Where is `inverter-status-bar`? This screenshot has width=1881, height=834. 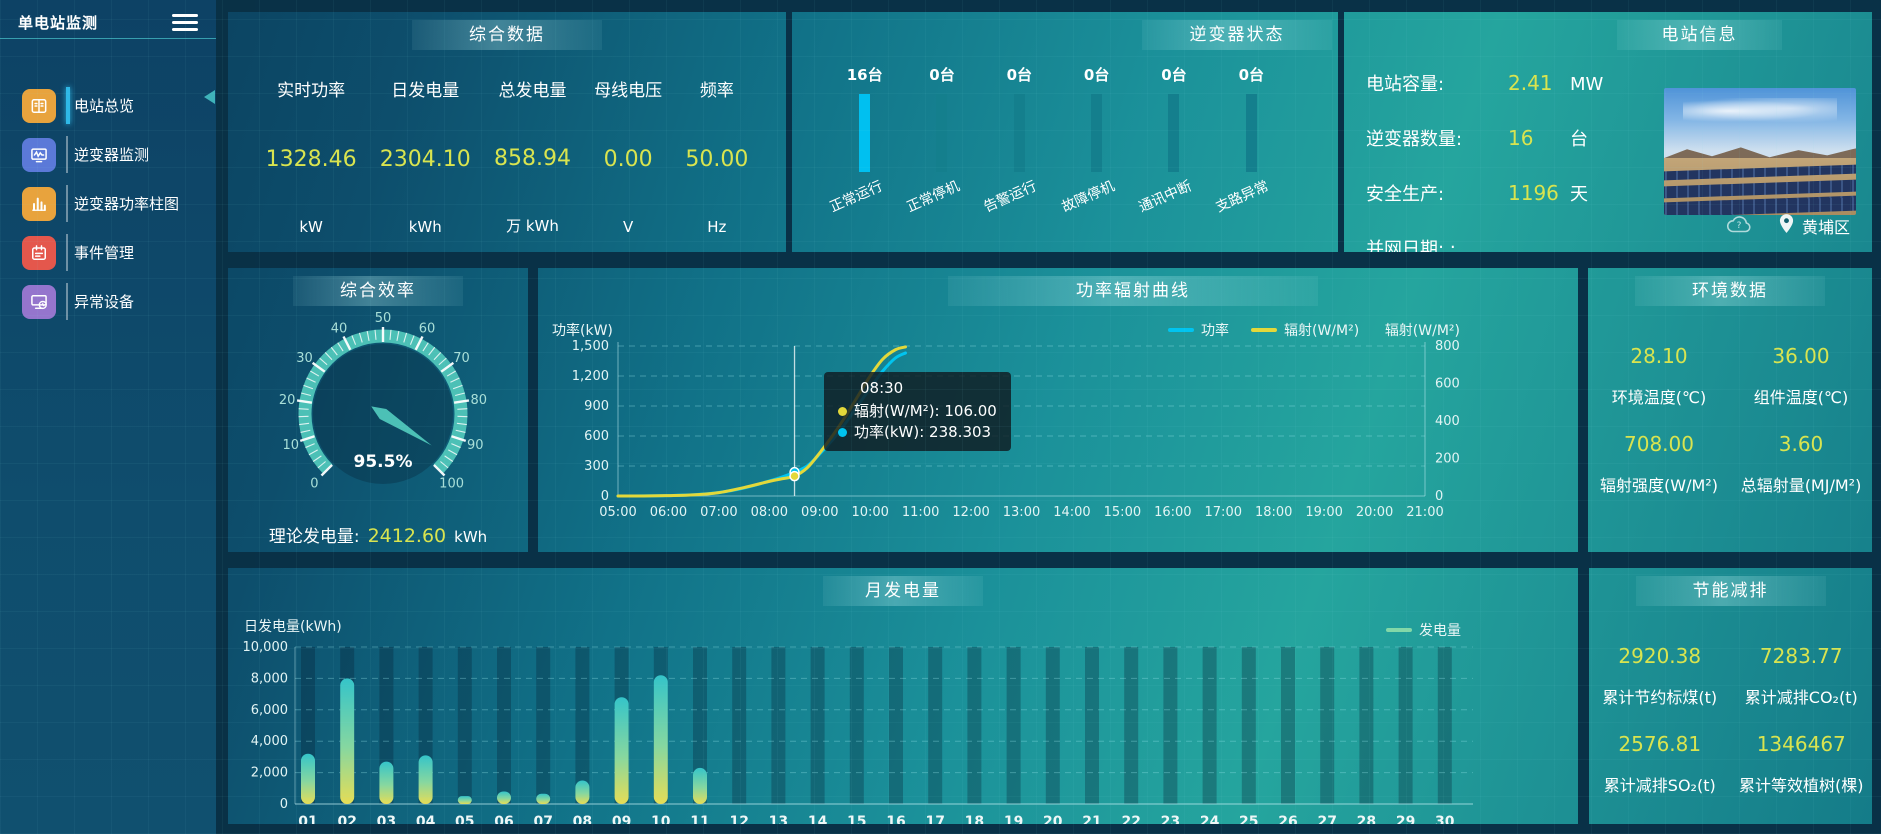
inverter-status-bar is located at coordinates (1019, 133).